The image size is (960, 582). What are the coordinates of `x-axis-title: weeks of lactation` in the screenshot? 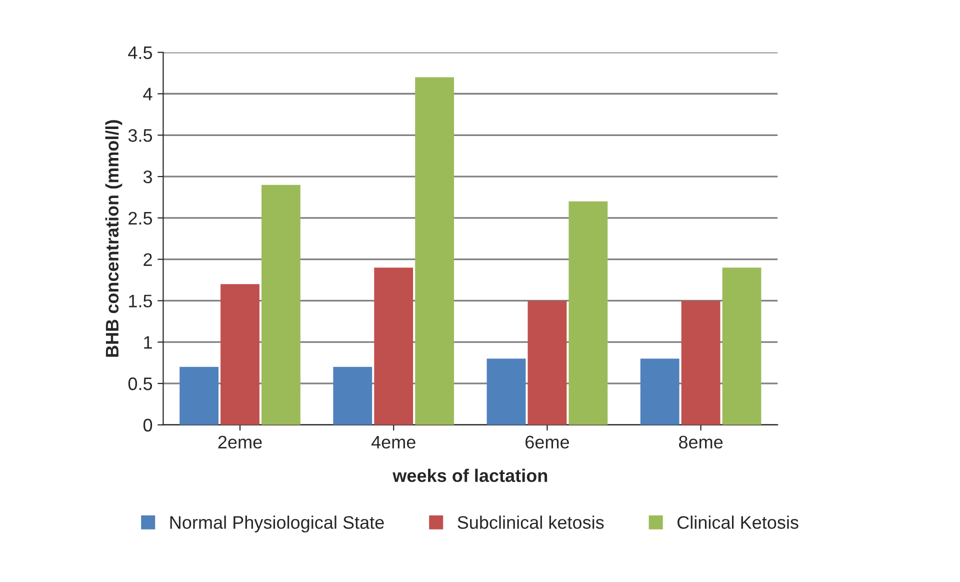 It's located at (470, 475).